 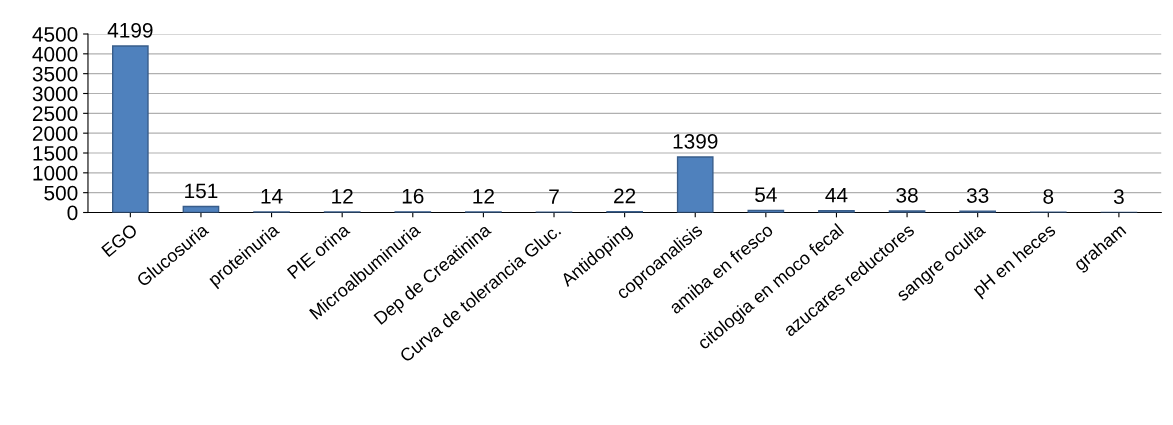 What do you see at coordinates (61, 193) in the screenshot?
I see `y-tick-label: 500` at bounding box center [61, 193].